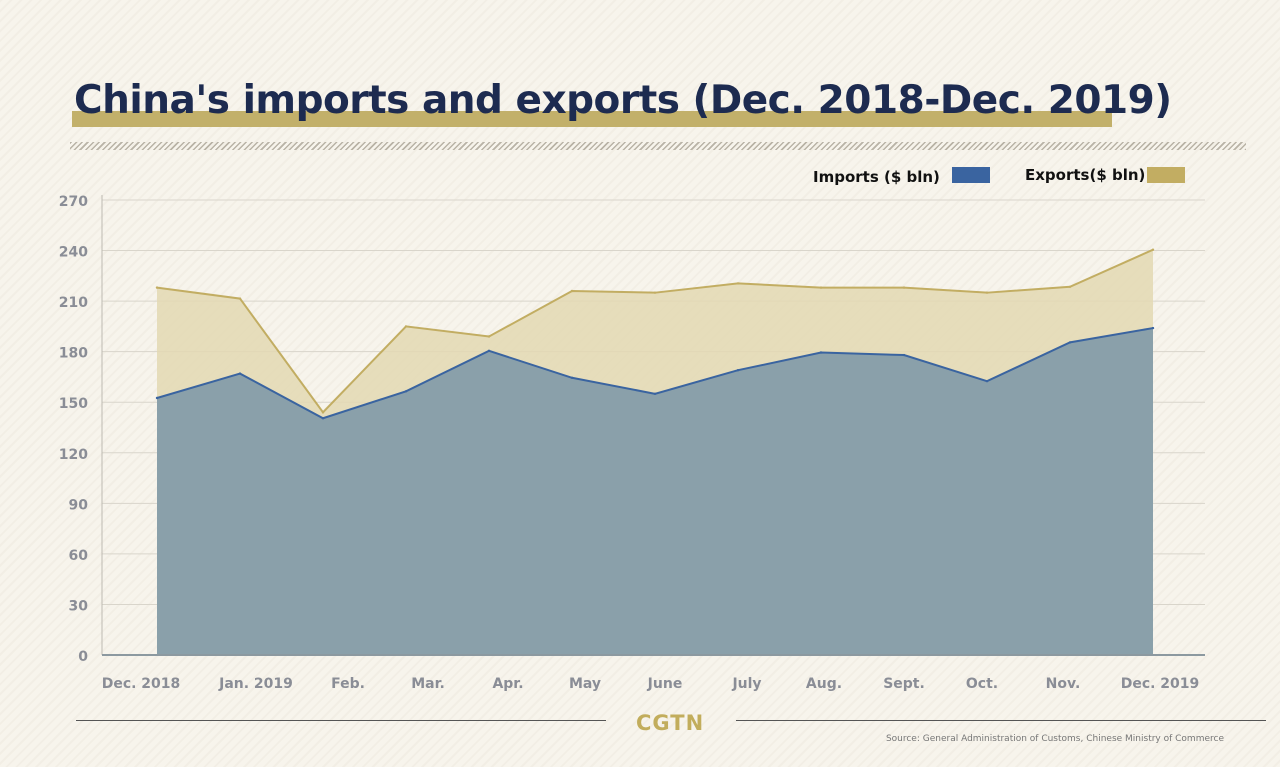 The height and width of the screenshot is (767, 1280). I want to click on x-tick-label: Sept., so click(904, 684).